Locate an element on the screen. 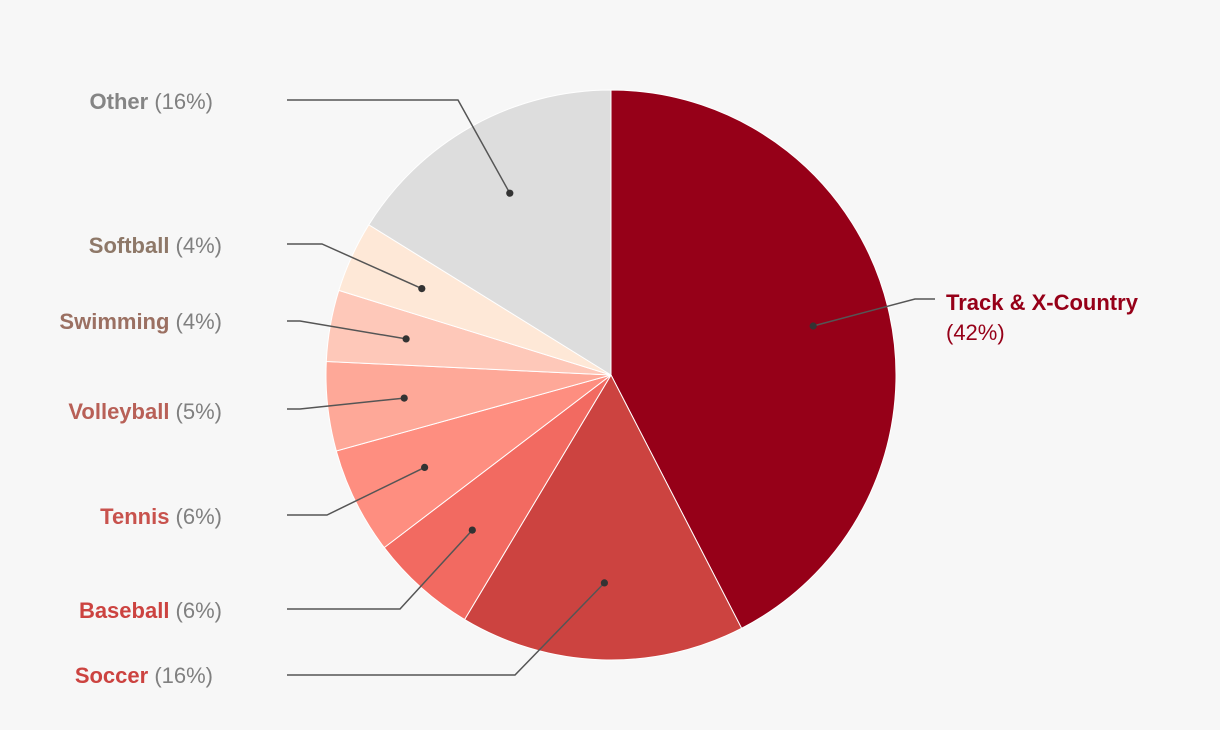 The image size is (1220, 730). slice-label-other: Other (16%) is located at coordinates (151, 101).